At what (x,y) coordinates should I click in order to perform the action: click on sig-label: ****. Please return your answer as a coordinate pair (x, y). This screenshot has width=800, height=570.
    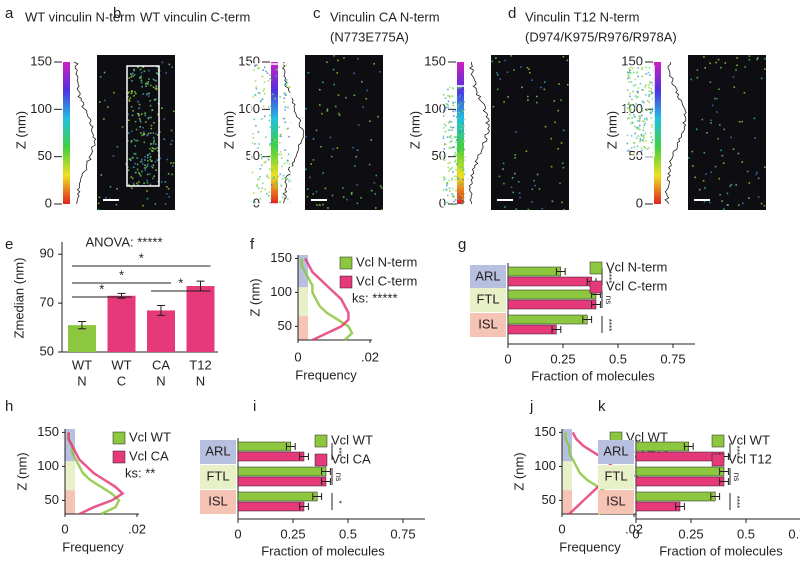
    Looking at the image, I should click on (608, 325).